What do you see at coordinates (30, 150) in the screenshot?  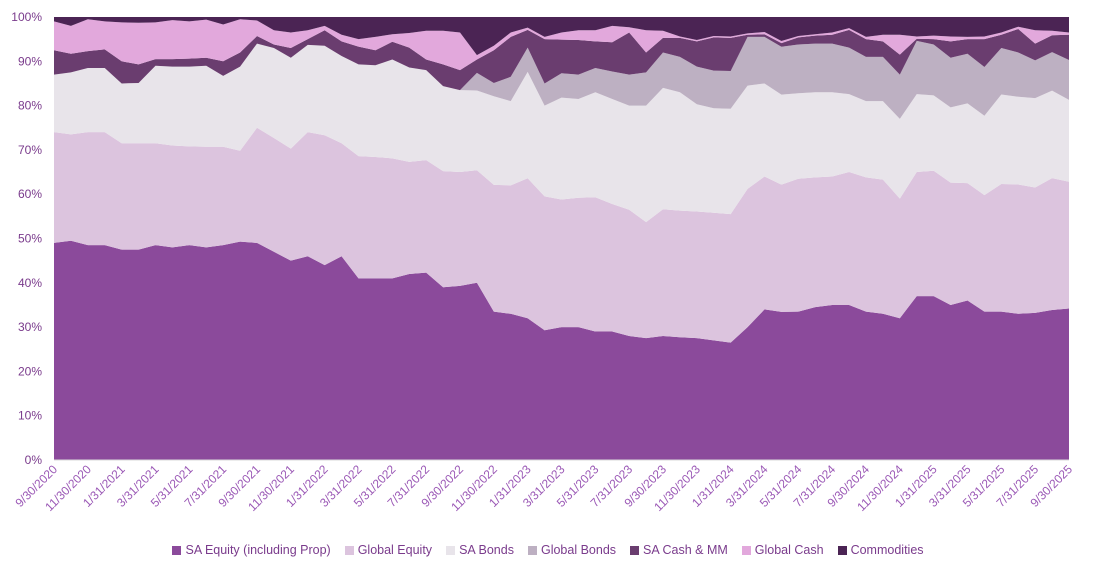 I see `y-tick-label: 70%` at bounding box center [30, 150].